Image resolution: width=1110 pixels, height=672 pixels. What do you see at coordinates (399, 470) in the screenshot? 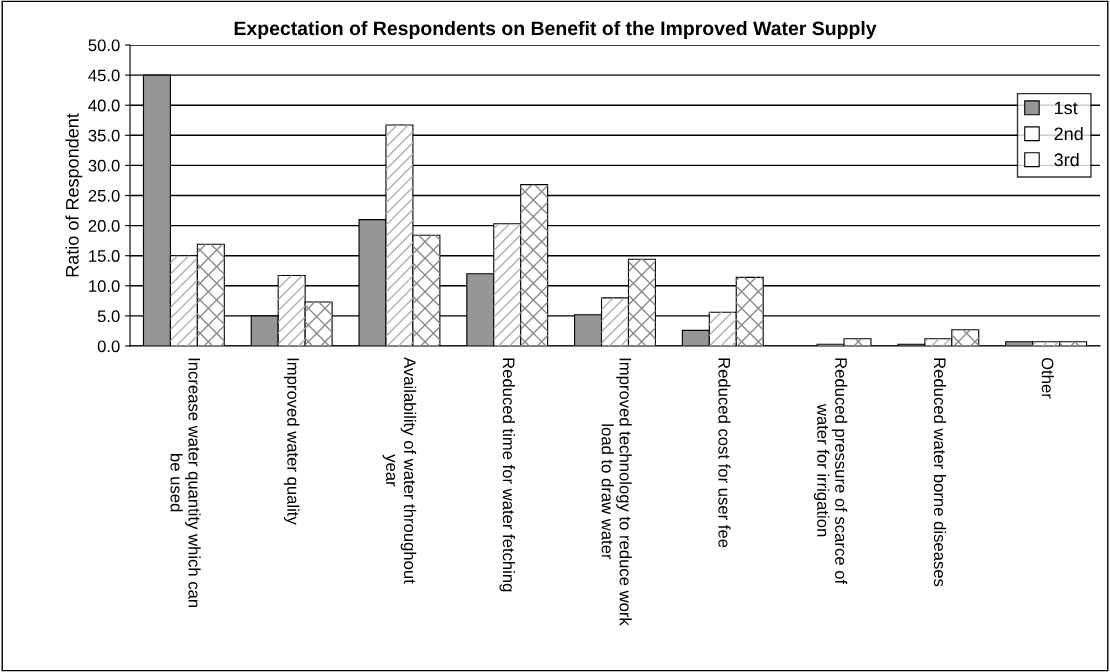
I see `x-tick-label: Availability of water throughout year` at bounding box center [399, 470].